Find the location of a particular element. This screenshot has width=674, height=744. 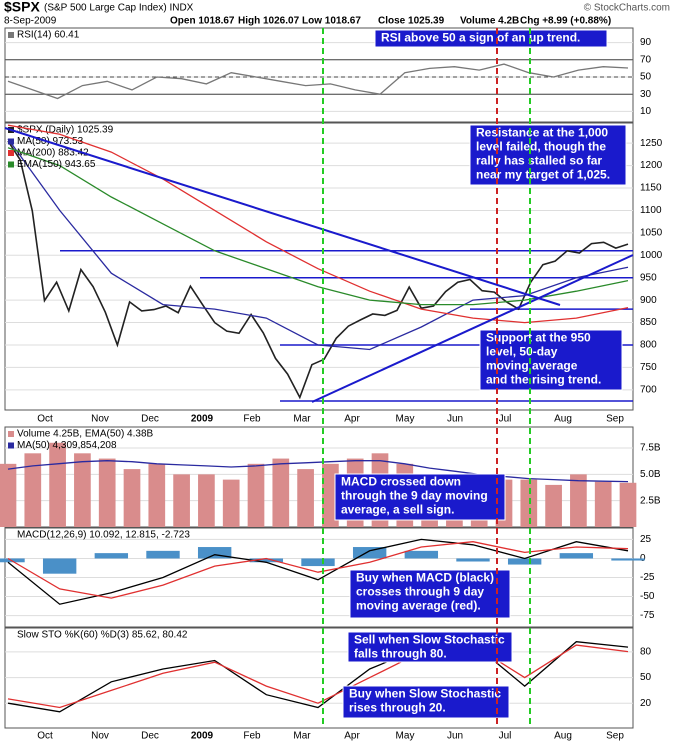

y-tick-label: -75 is located at coordinates (647, 615).